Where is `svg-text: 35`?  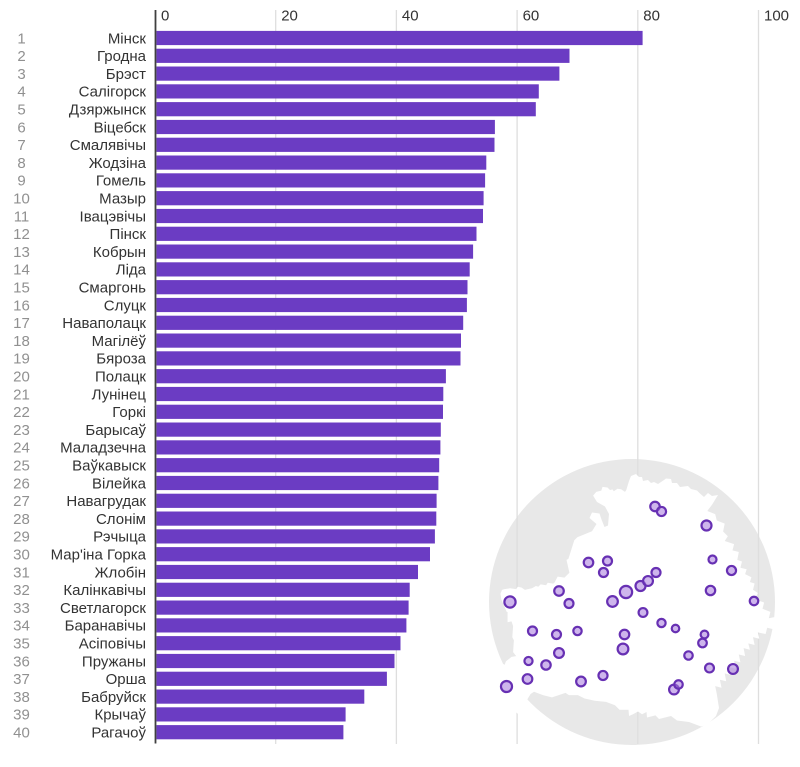 svg-text: 35 is located at coordinates (21, 644).